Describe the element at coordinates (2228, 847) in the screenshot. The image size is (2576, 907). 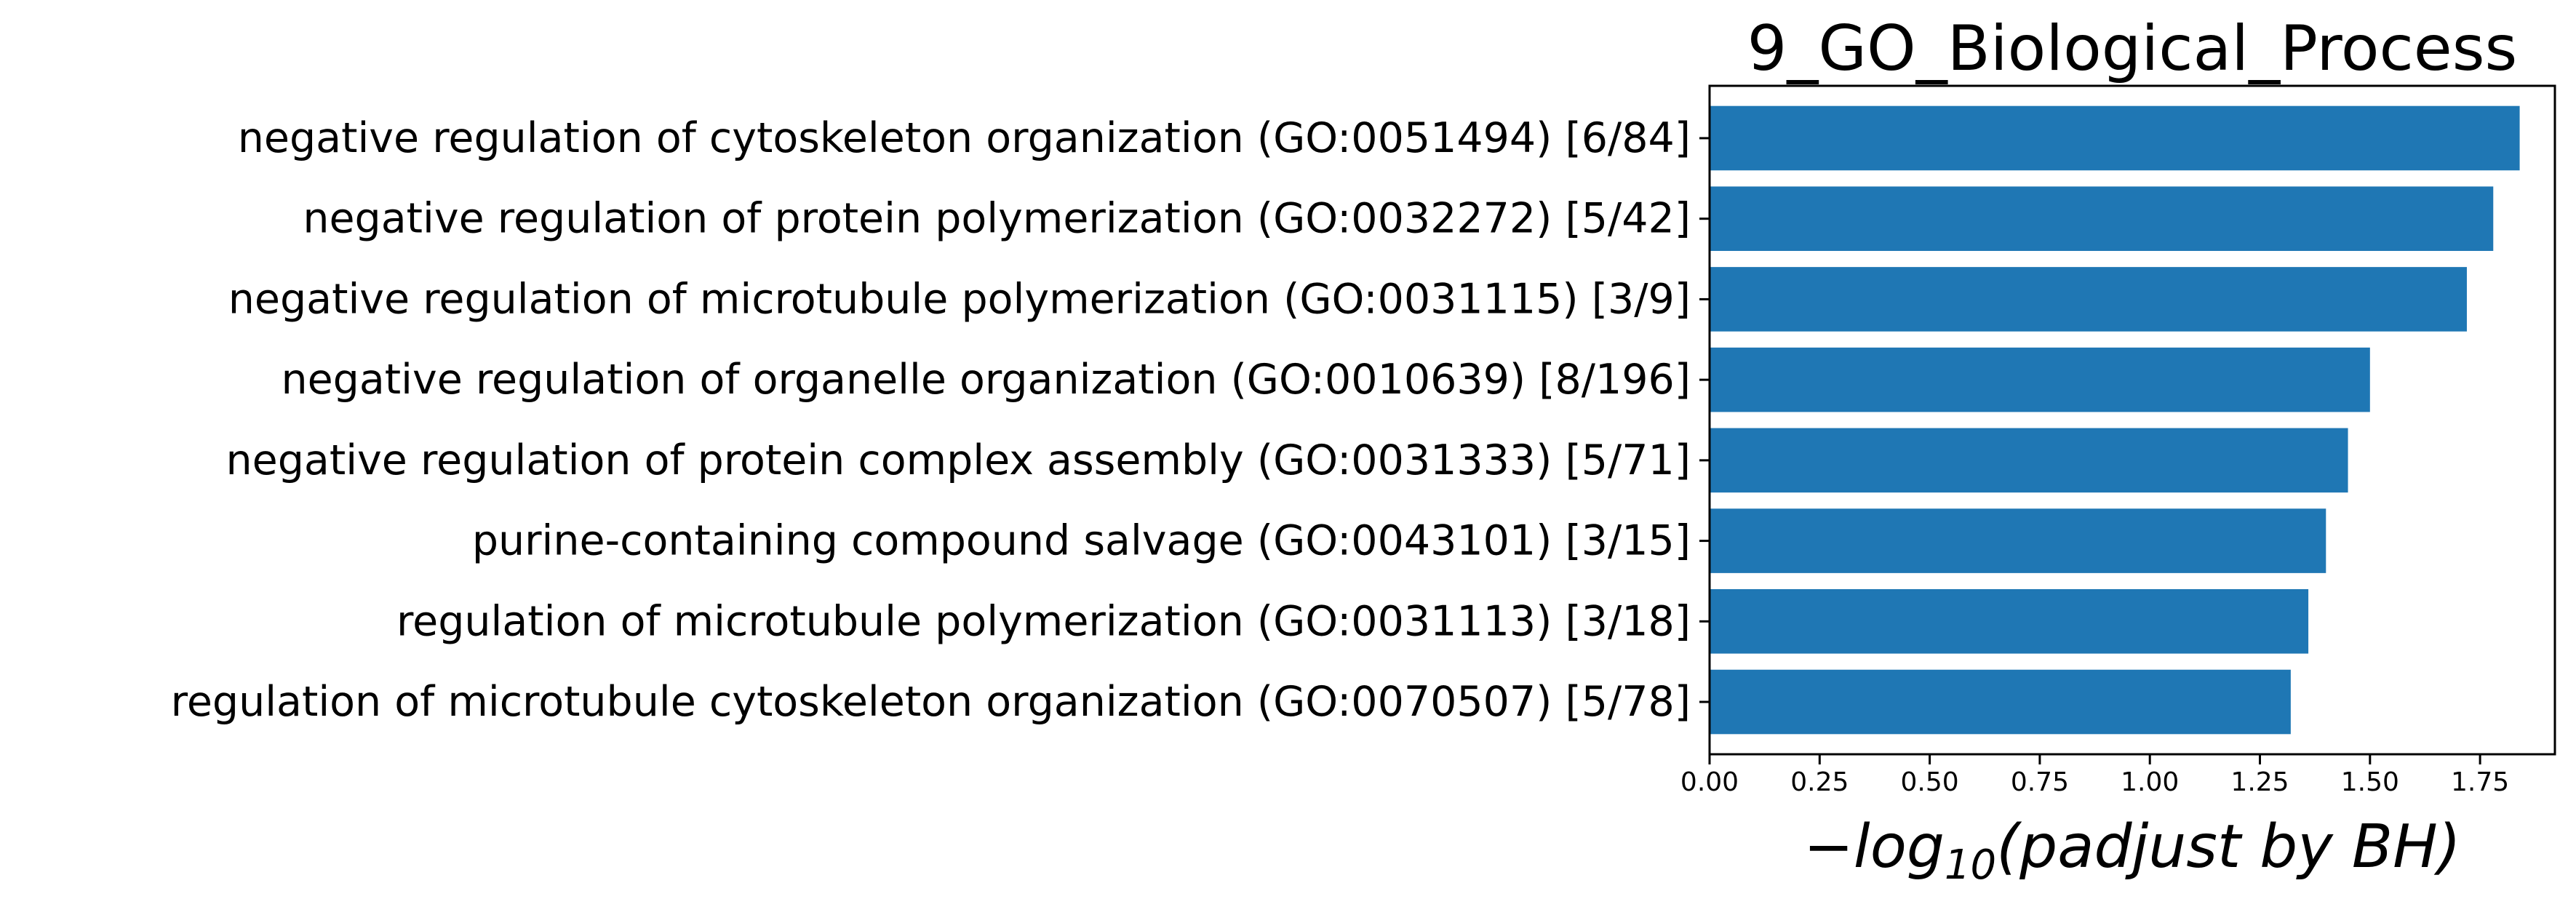
I see `x-axis-label-suffix: (padjust by BH)` at that location.